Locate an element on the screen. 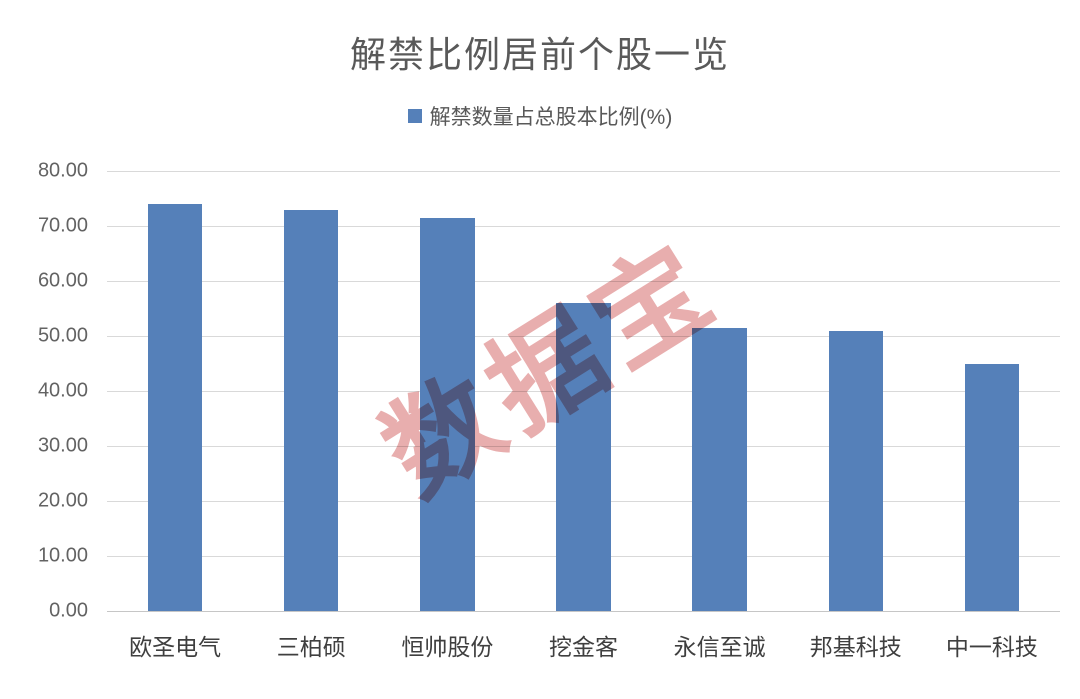 This screenshot has width=1080, height=699. y-tick-label: 30.00 is located at coordinates (62, 445).